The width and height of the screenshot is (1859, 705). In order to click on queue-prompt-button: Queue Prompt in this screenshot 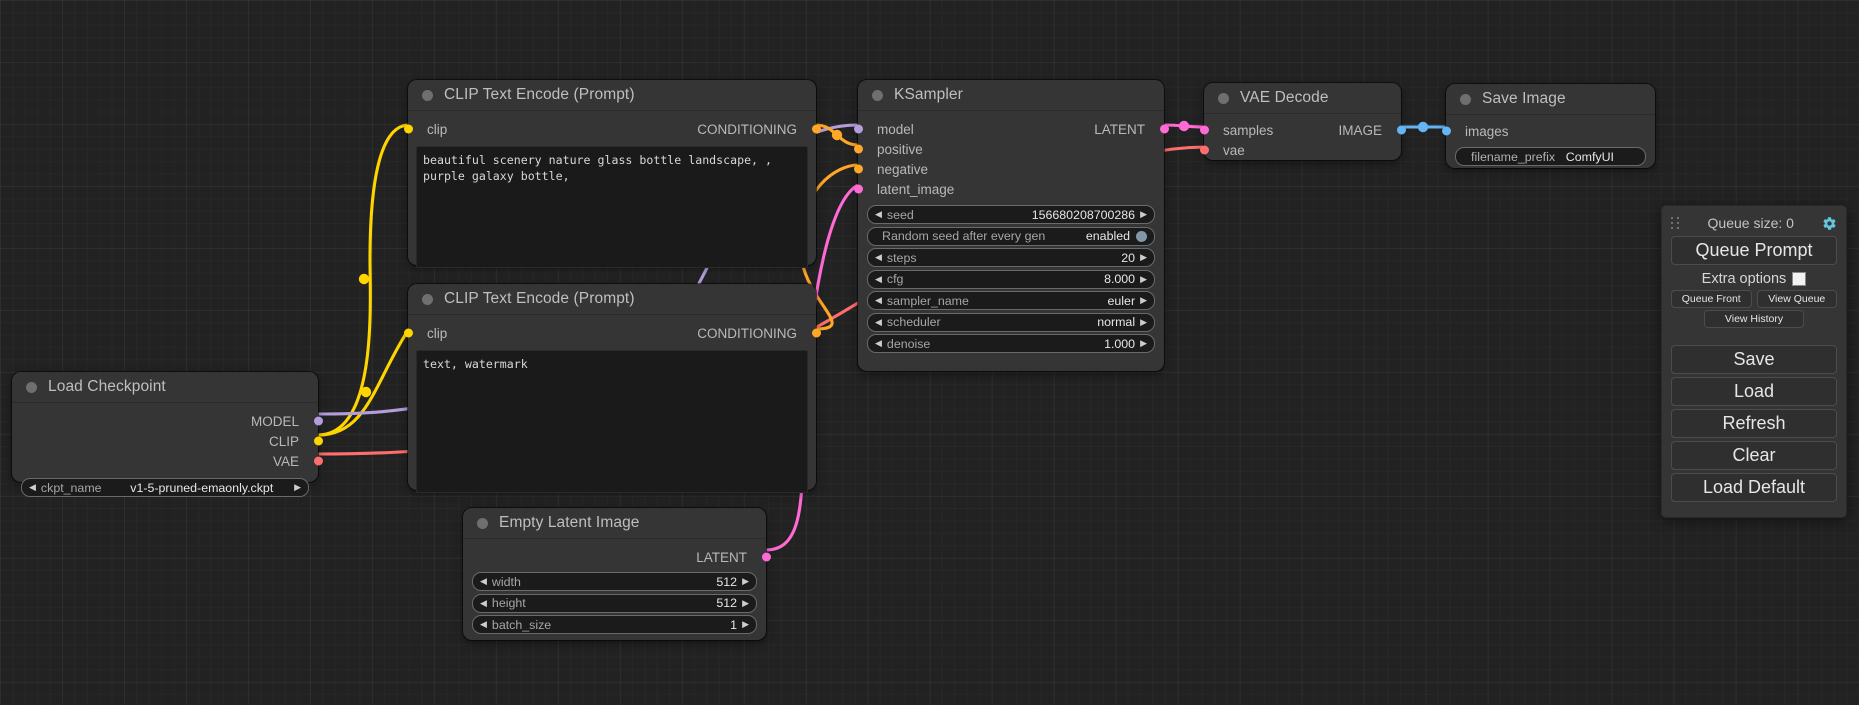, I will do `click(1754, 250)`.